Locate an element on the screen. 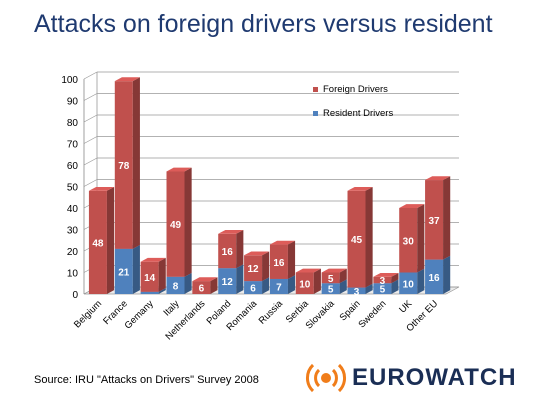  y-tick-label: 90 is located at coordinates (73, 102).